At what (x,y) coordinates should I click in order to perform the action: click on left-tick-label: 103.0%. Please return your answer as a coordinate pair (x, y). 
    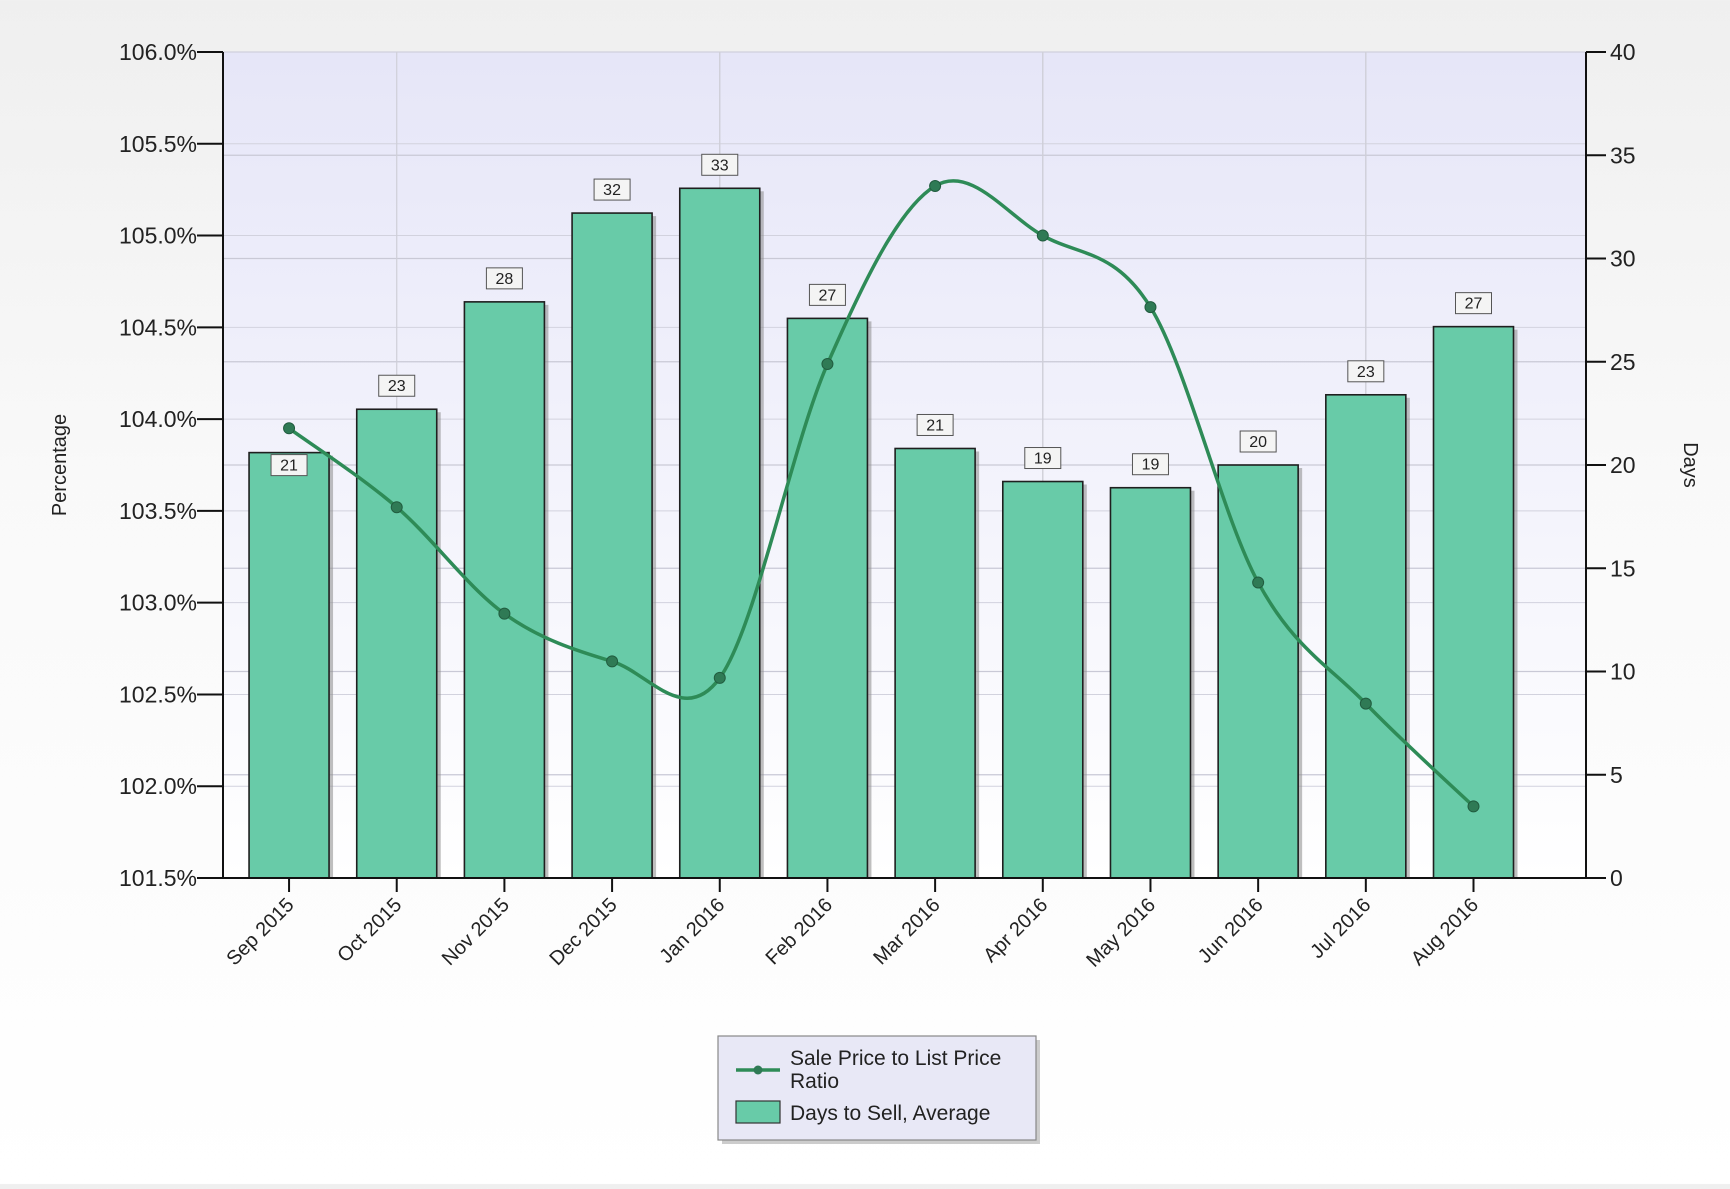
    Looking at the image, I should click on (158, 603).